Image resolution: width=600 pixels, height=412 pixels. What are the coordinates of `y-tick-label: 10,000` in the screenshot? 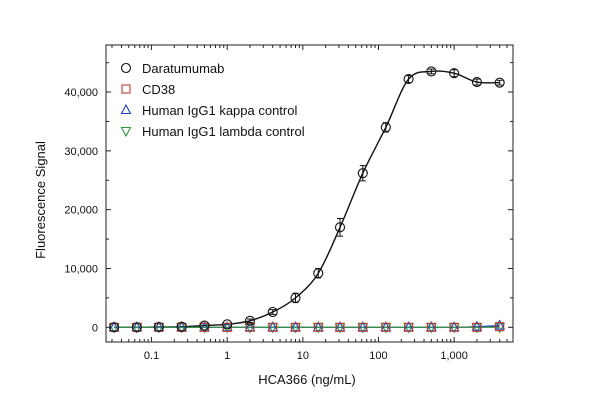 It's located at (81, 269).